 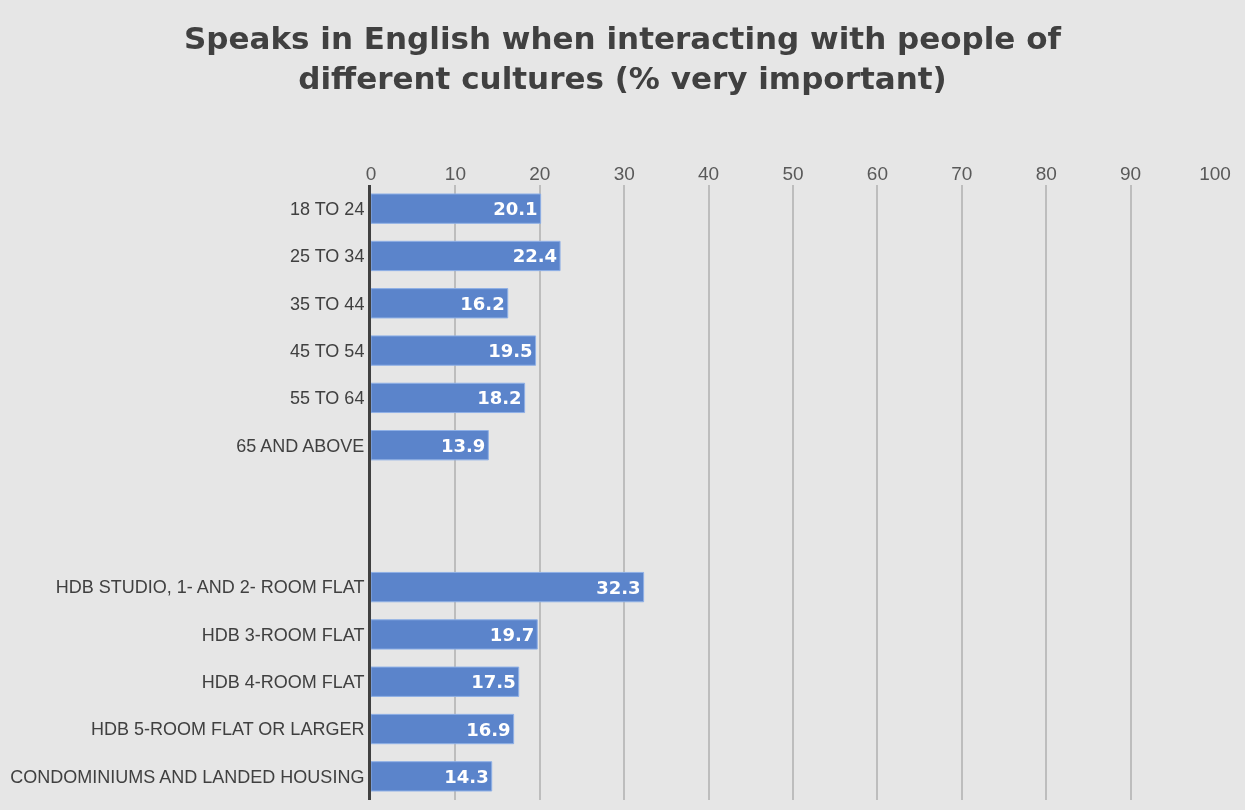 What do you see at coordinates (466, 776) in the screenshot?
I see `data-label: 14.3` at bounding box center [466, 776].